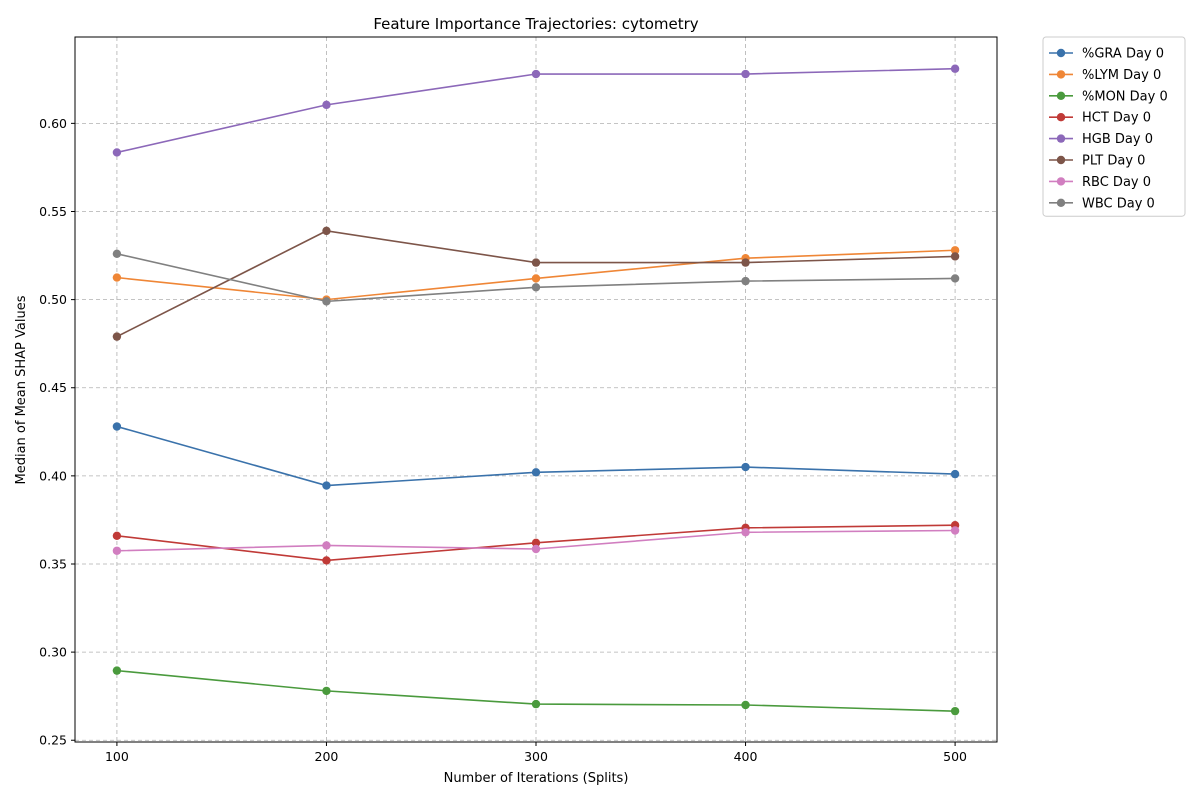  What do you see at coordinates (1116, 182) in the screenshot?
I see `legend-label: RBC Day 0` at bounding box center [1116, 182].